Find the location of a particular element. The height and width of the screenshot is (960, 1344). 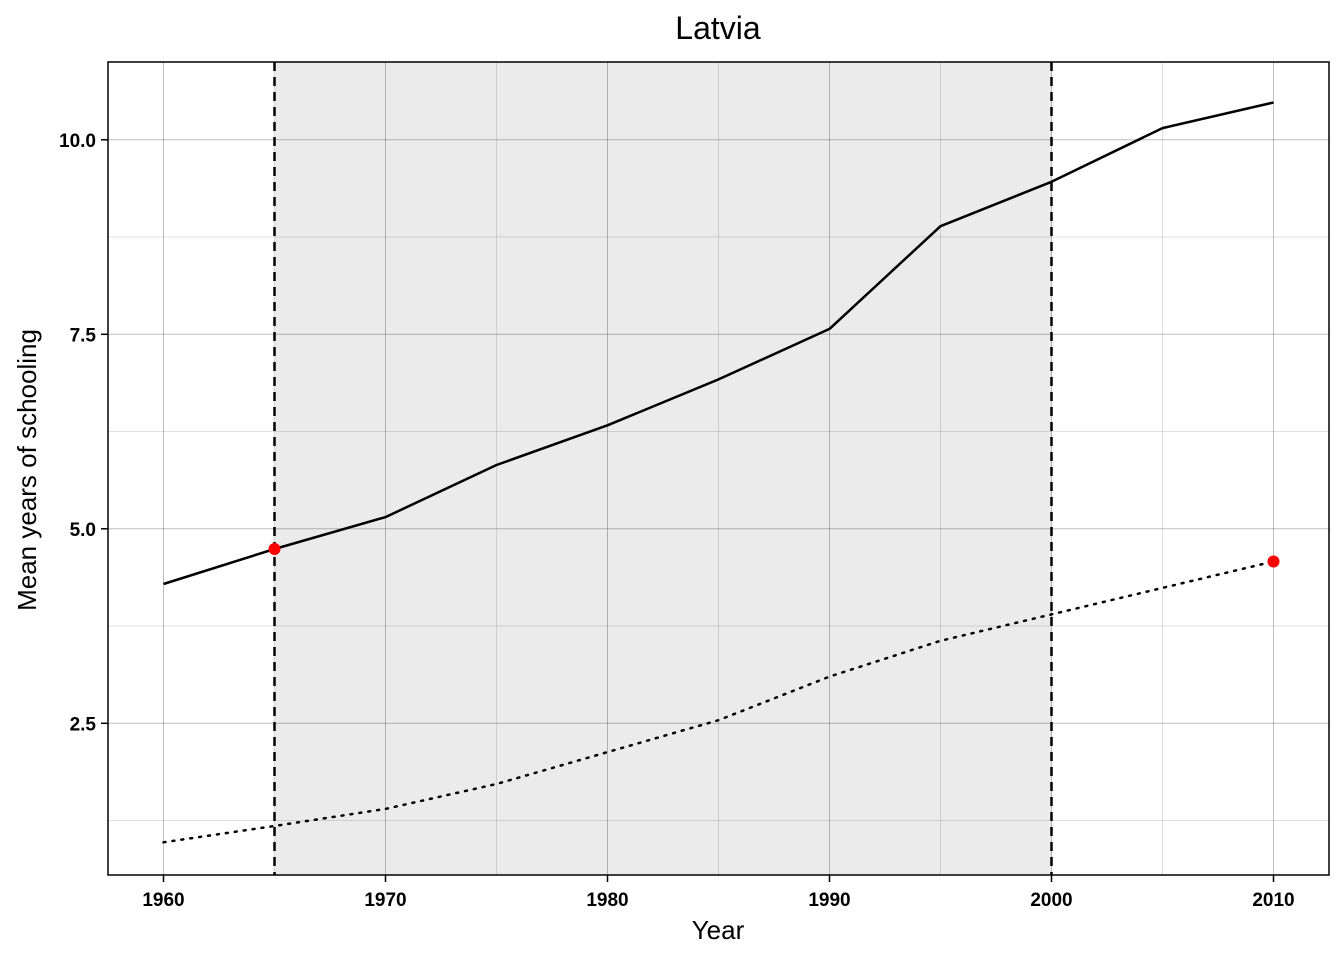

y-tick-label: 5.0 is located at coordinates (83, 530).